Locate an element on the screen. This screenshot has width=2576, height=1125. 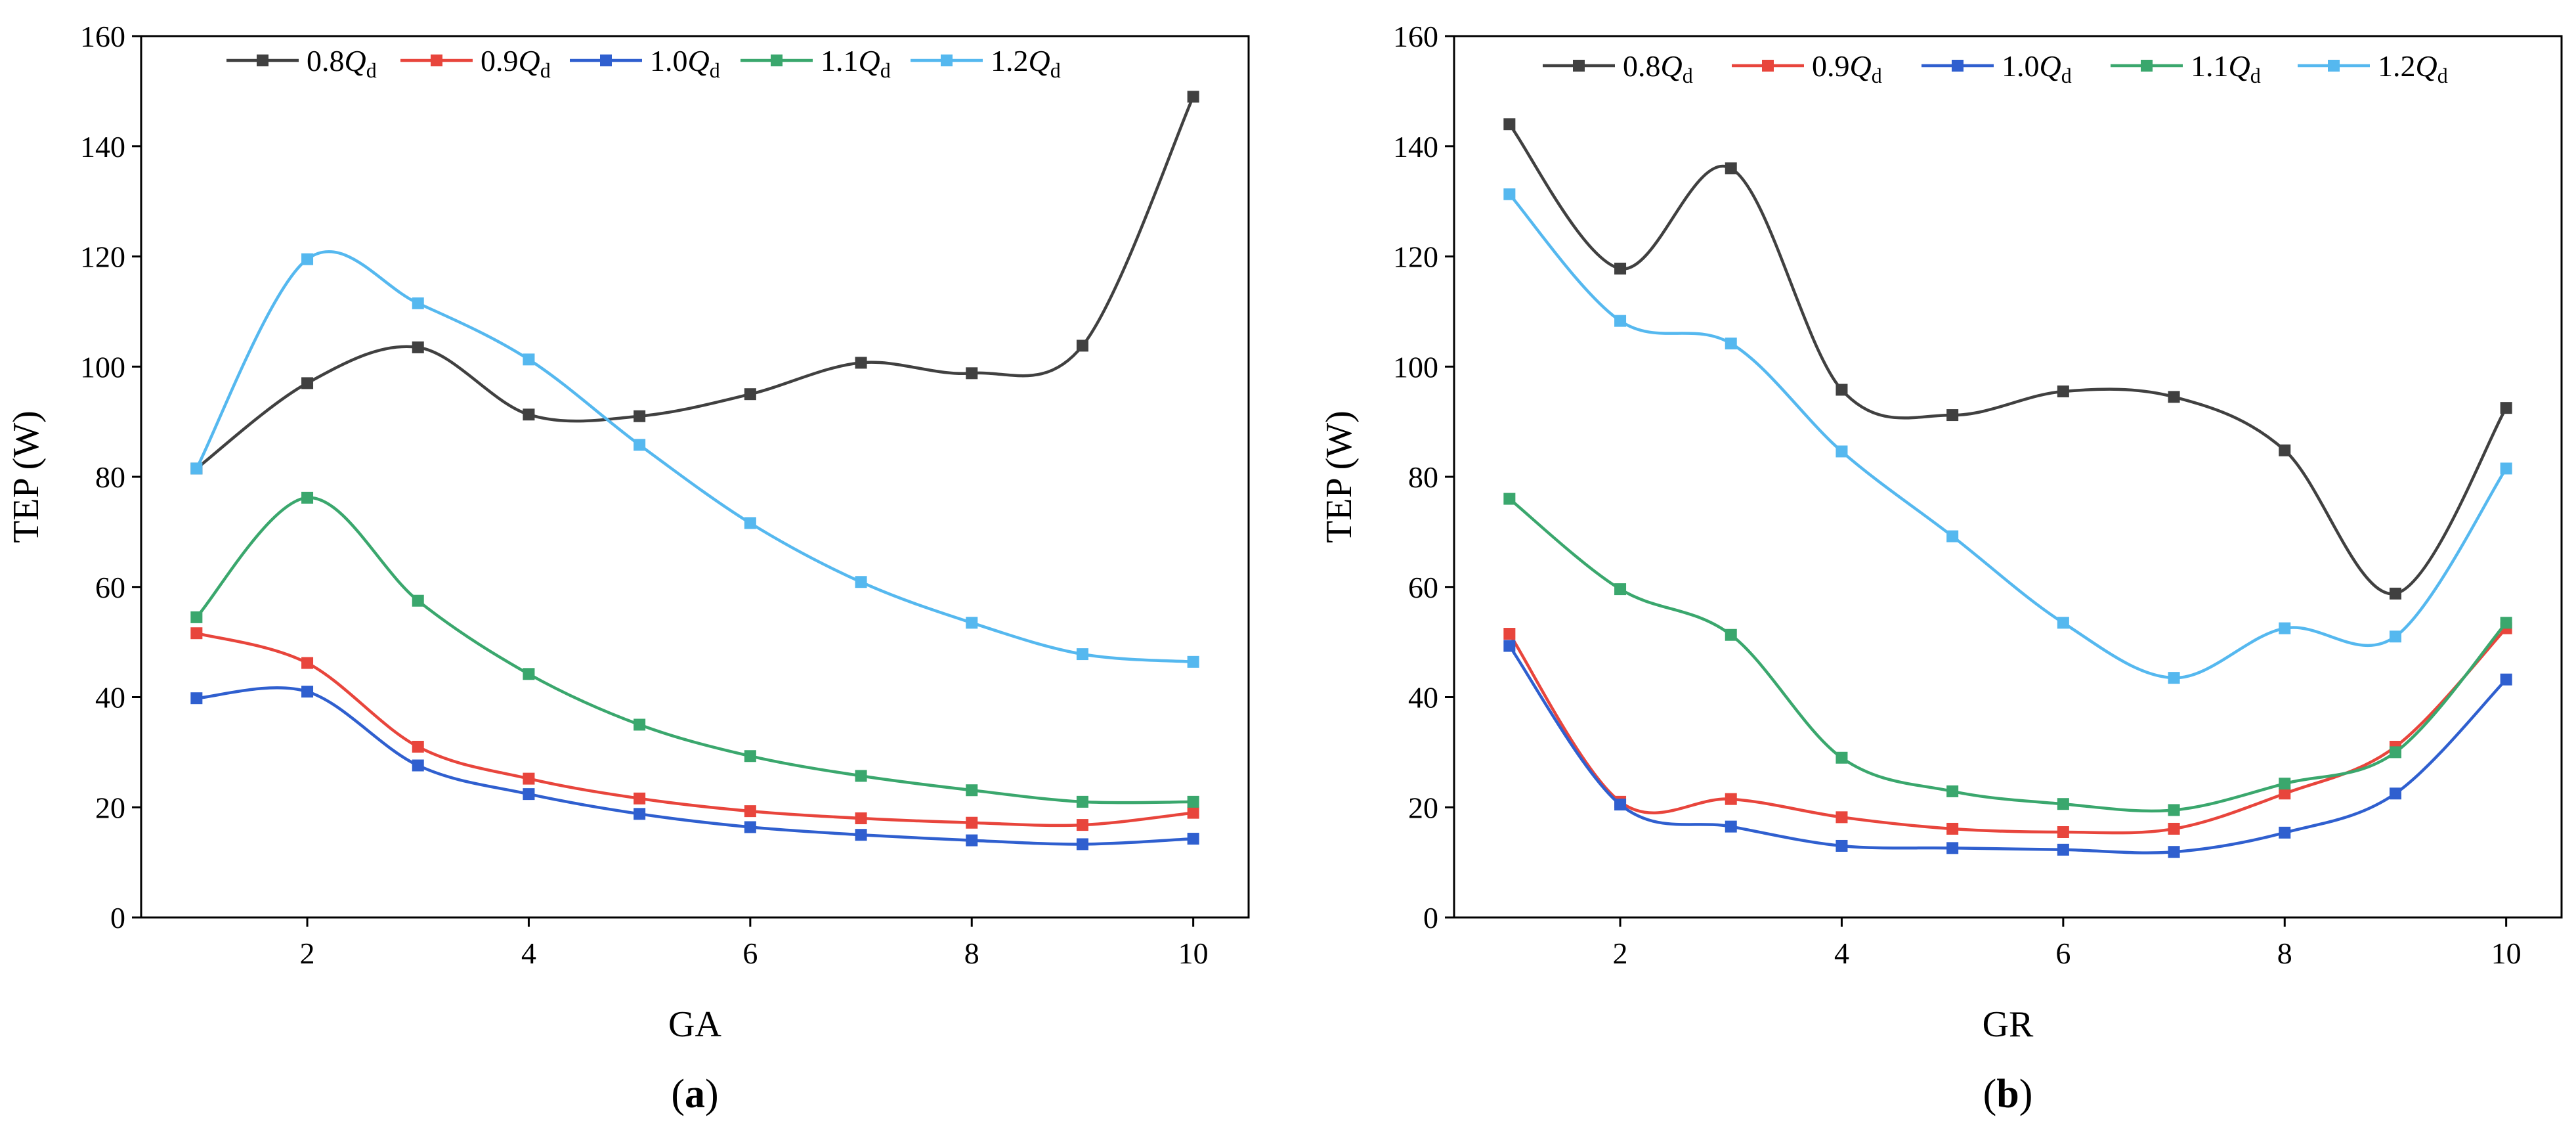
x-tick-label: 6 is located at coordinates (750, 953).